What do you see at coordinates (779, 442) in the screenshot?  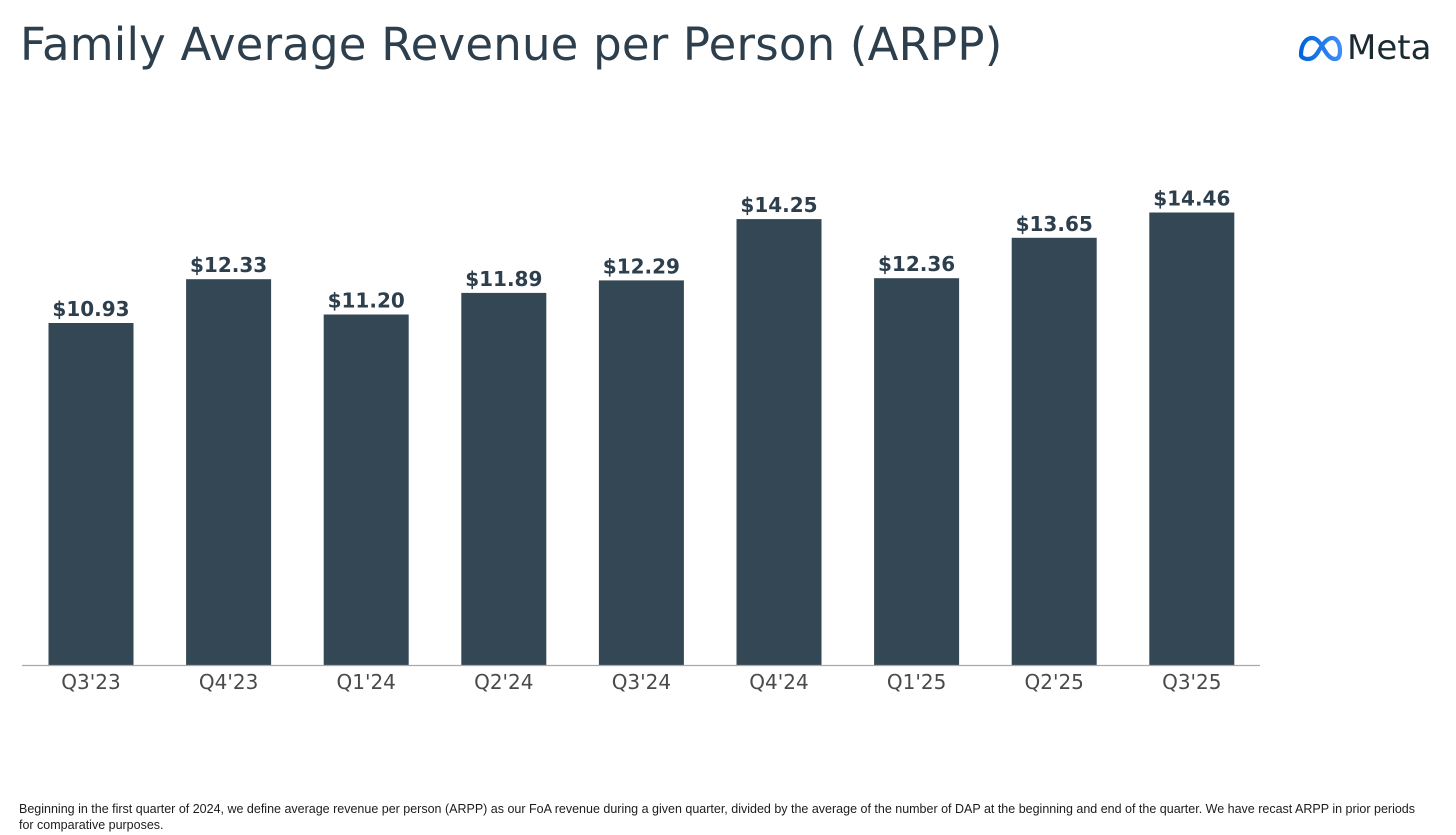 I see `bar-Q4'24` at bounding box center [779, 442].